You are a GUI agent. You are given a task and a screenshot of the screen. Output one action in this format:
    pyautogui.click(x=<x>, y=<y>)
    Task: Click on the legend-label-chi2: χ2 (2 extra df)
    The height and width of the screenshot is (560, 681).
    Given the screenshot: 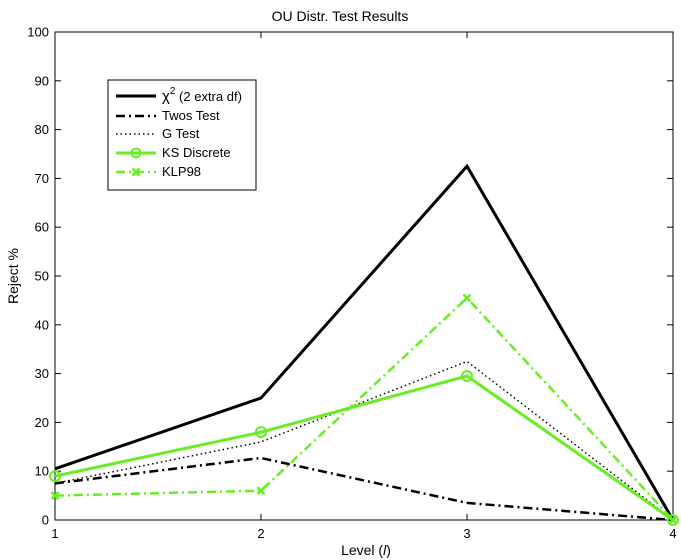 What is the action you would take?
    pyautogui.click(x=202, y=95)
    